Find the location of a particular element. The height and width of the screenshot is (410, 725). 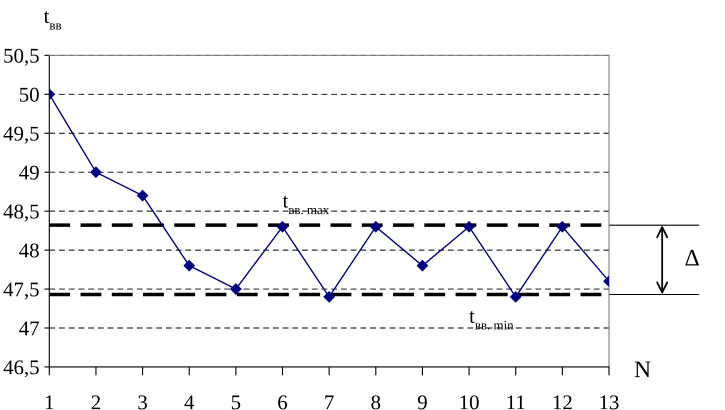

x-tick-label: 10 is located at coordinates (469, 402).